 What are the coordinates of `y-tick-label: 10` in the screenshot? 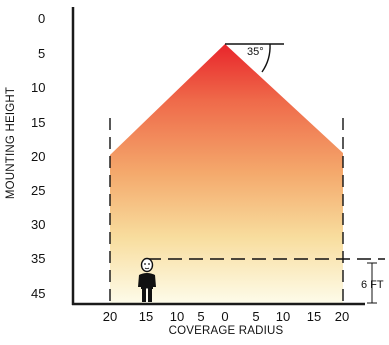 It's located at (38, 87).